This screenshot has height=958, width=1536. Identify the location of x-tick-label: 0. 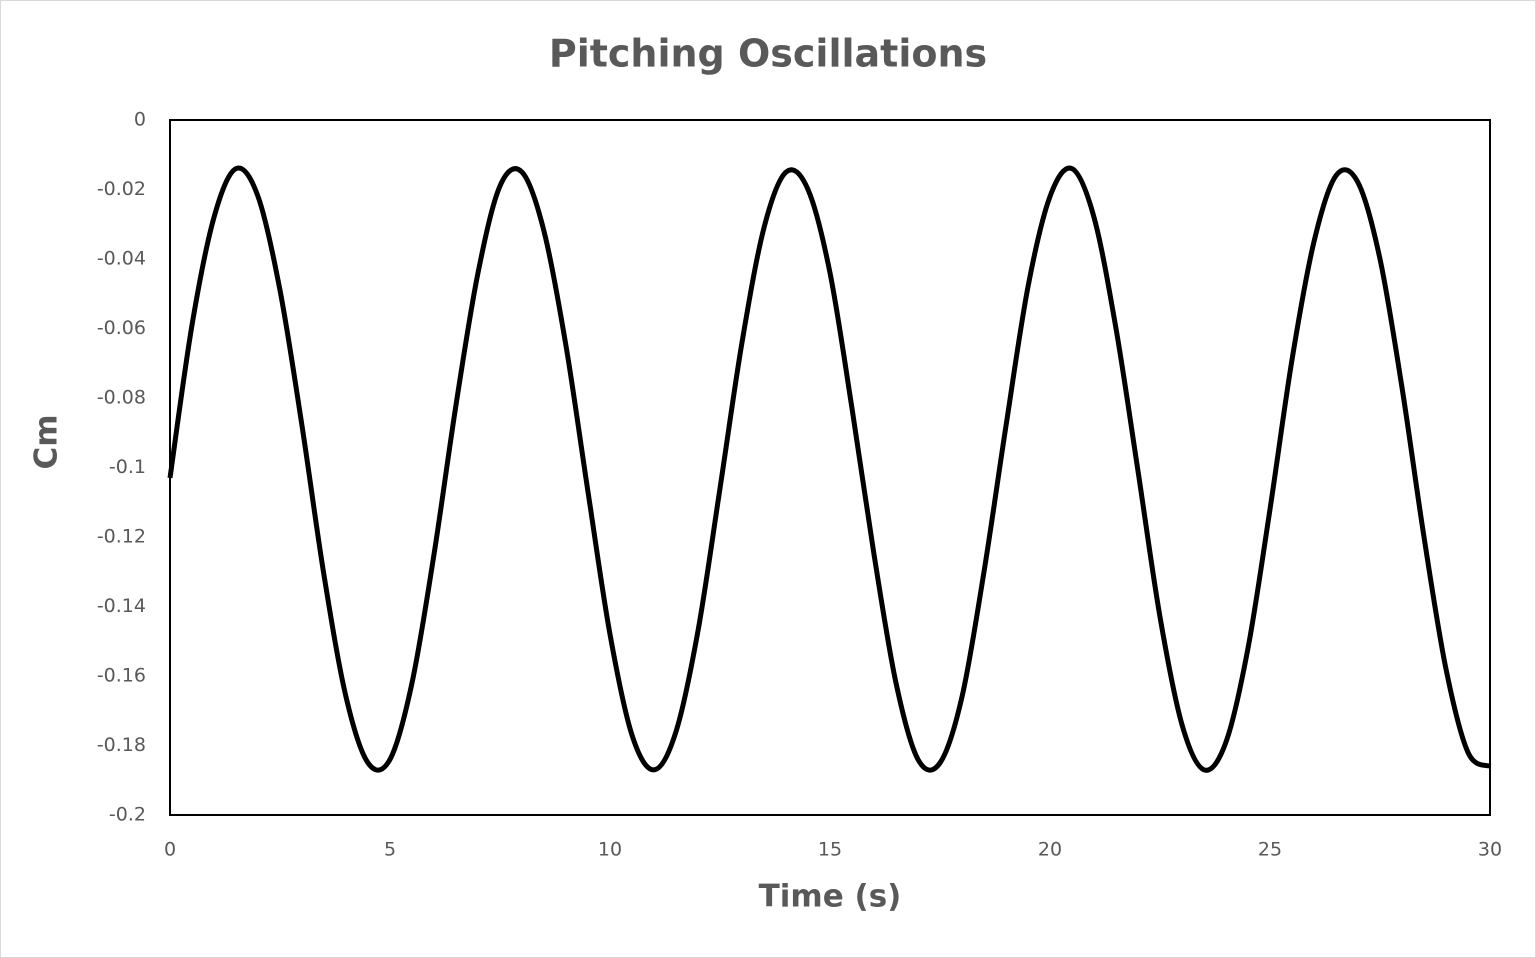
(170, 850).